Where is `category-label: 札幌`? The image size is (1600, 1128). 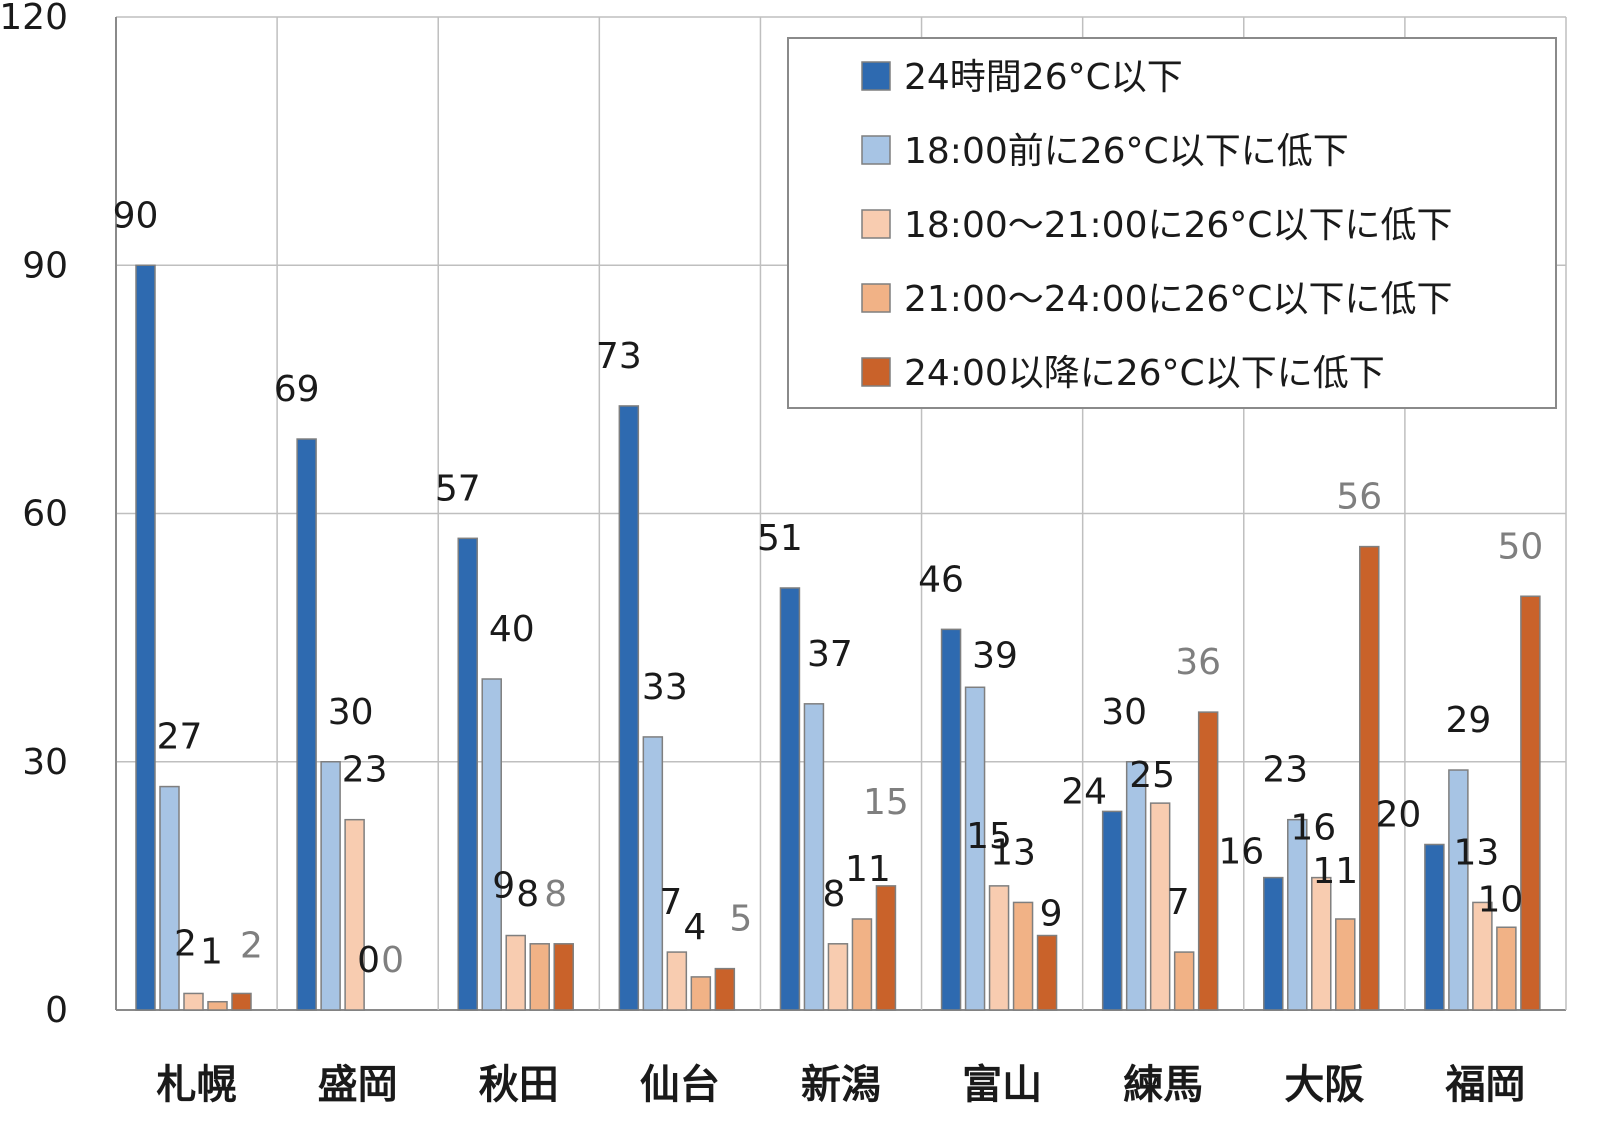 category-label: 札幌 is located at coordinates (197, 1085).